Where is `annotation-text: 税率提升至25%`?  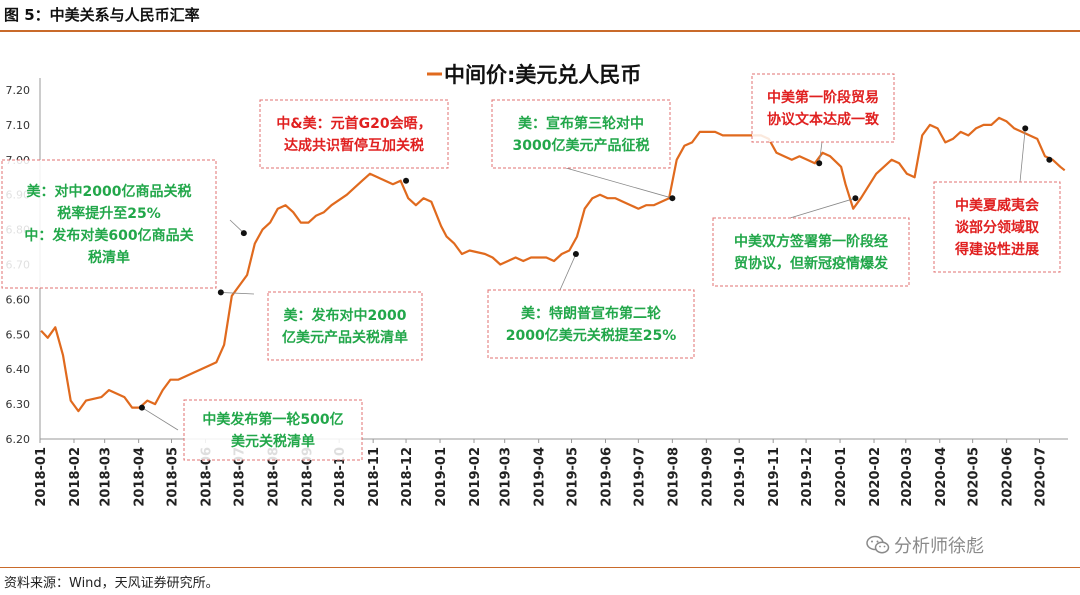 annotation-text: 税率提升至25% is located at coordinates (109, 213).